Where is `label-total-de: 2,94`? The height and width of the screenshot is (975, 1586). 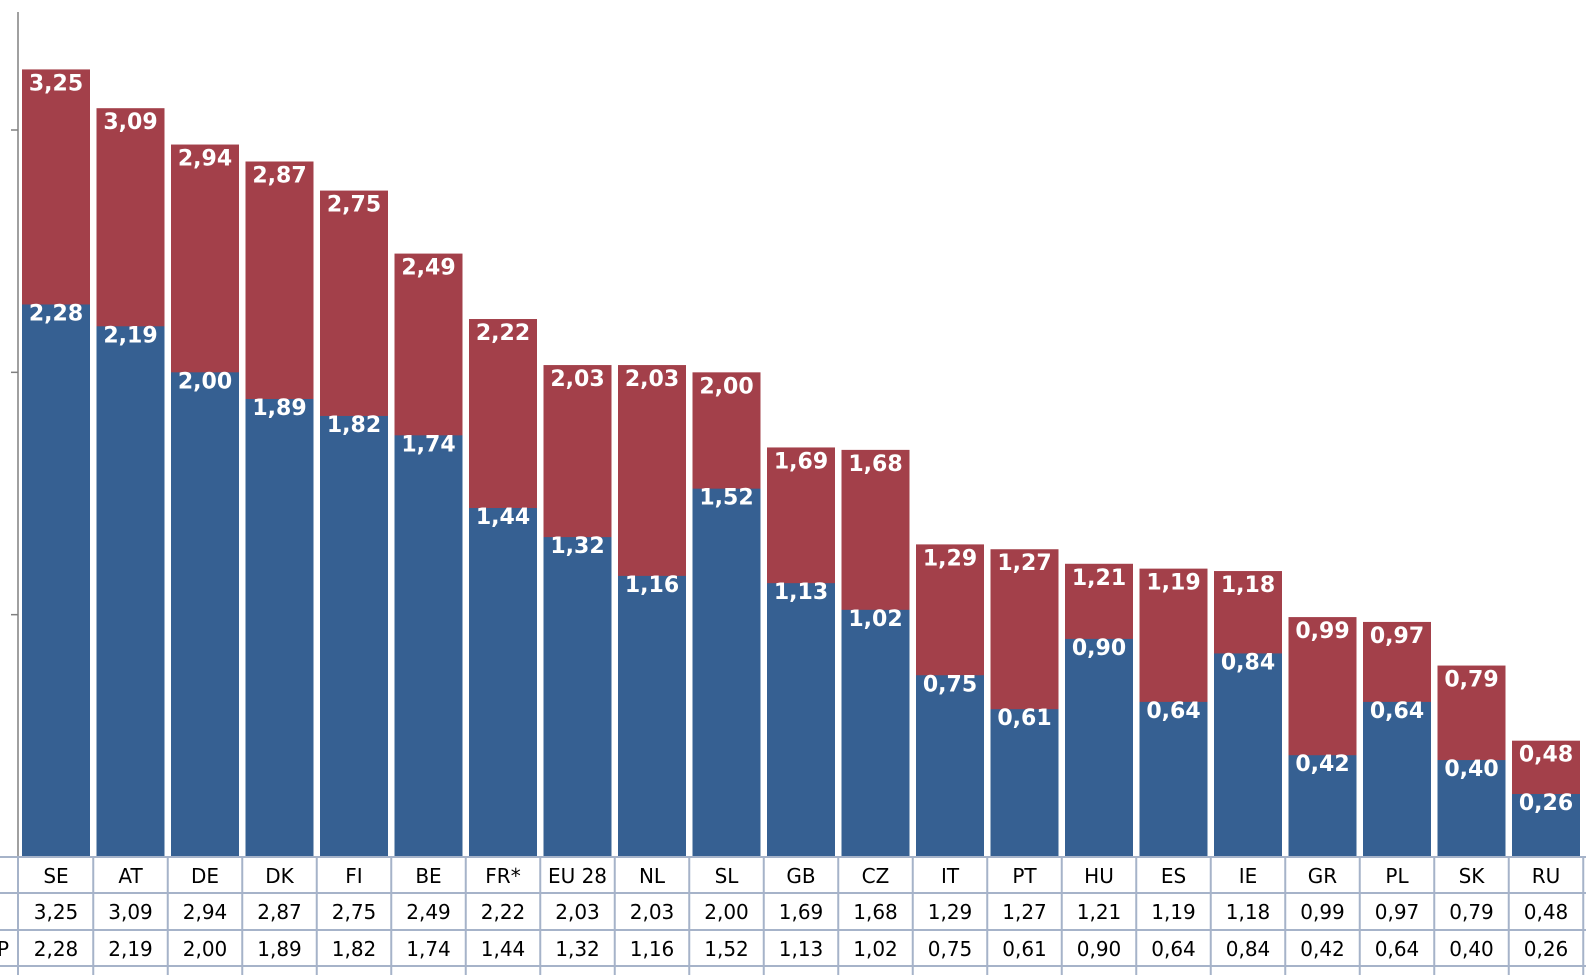 label-total-de: 2,94 is located at coordinates (205, 159).